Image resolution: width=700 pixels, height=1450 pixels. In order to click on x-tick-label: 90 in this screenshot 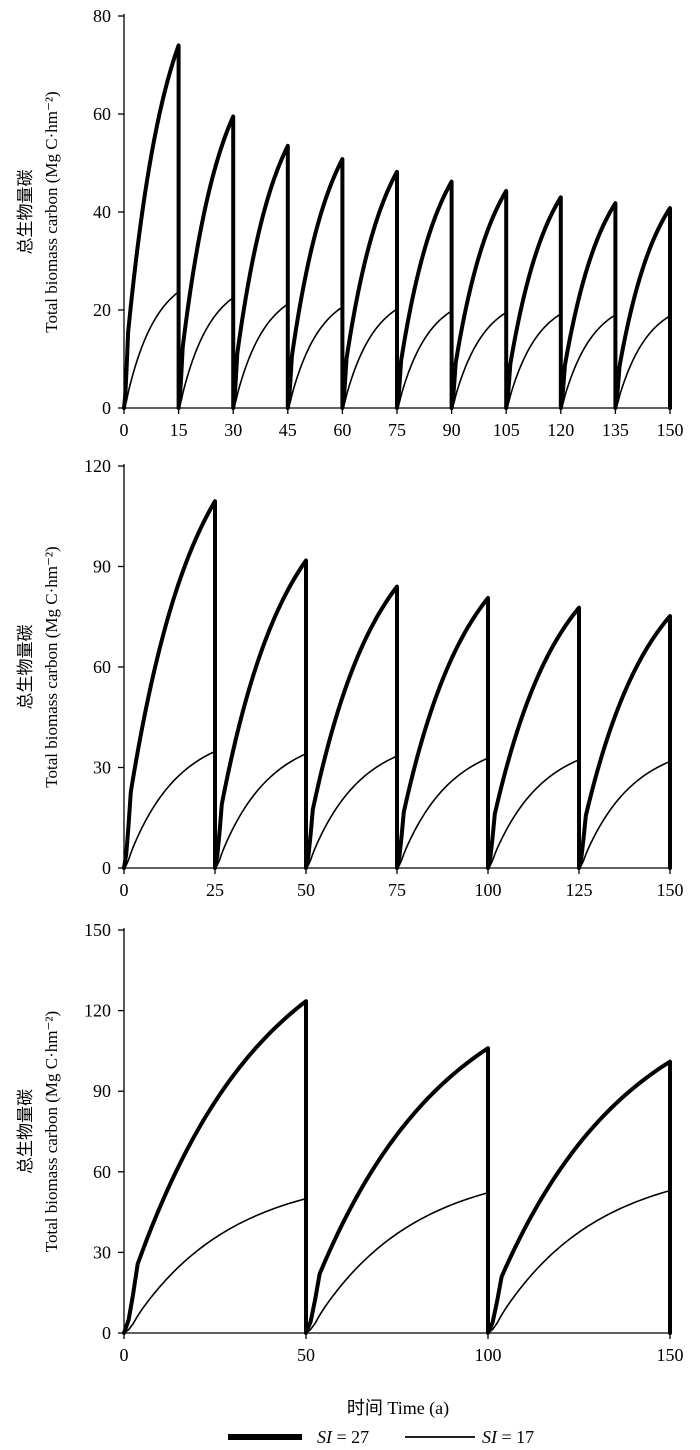, I will do `click(452, 430)`.